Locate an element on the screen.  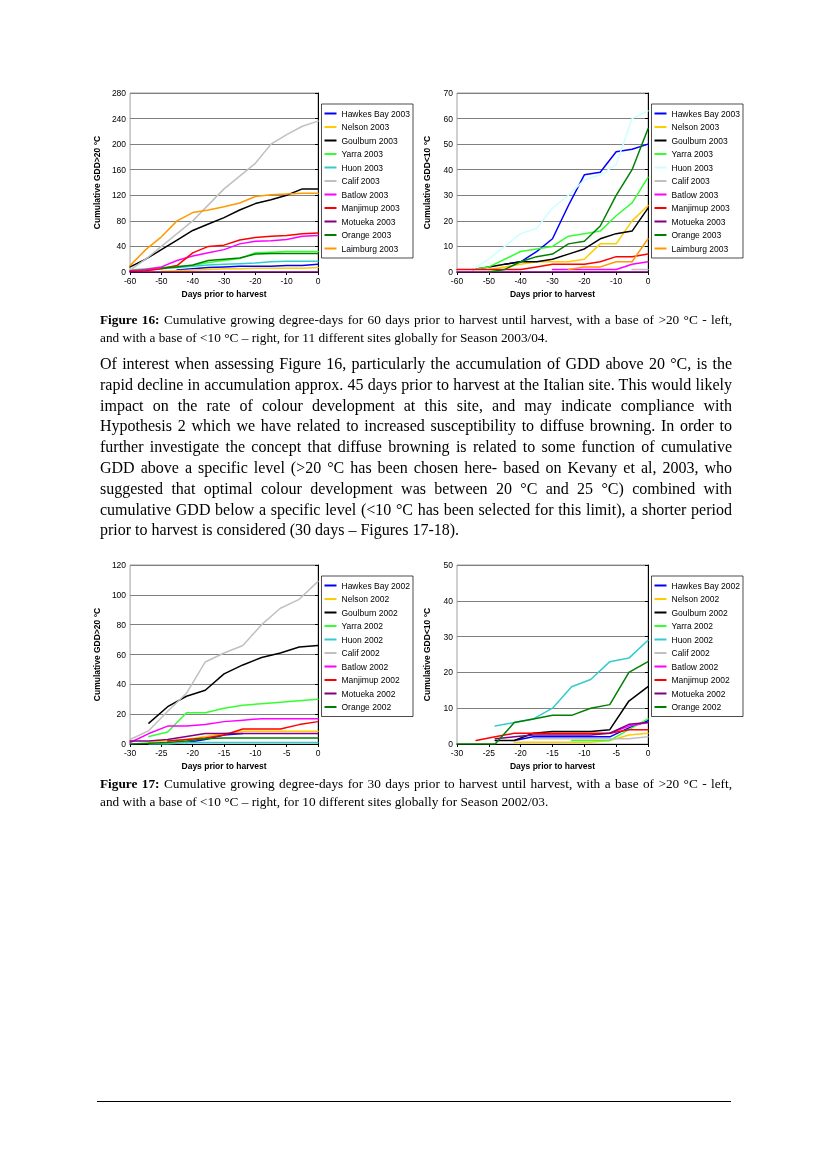
x-tick-label: -25 is located at coordinates (161, 752).